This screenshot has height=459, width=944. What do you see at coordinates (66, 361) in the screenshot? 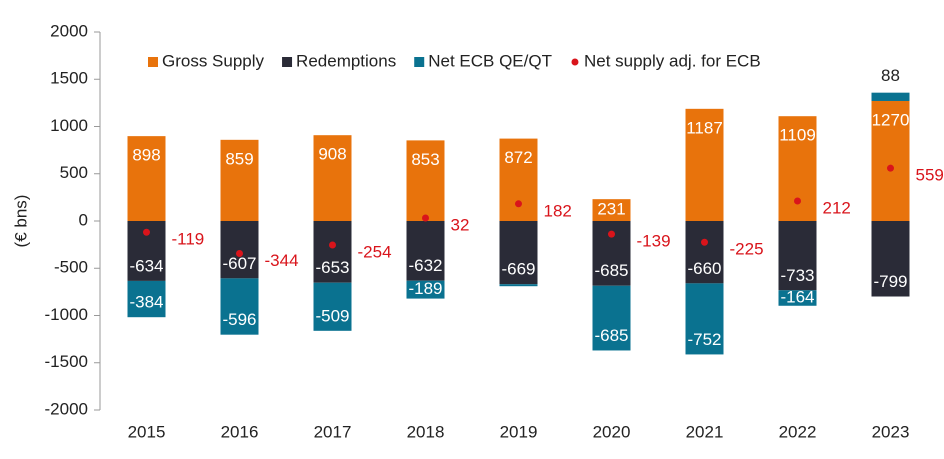
I see `y-tick-label: -1500` at bounding box center [66, 361].